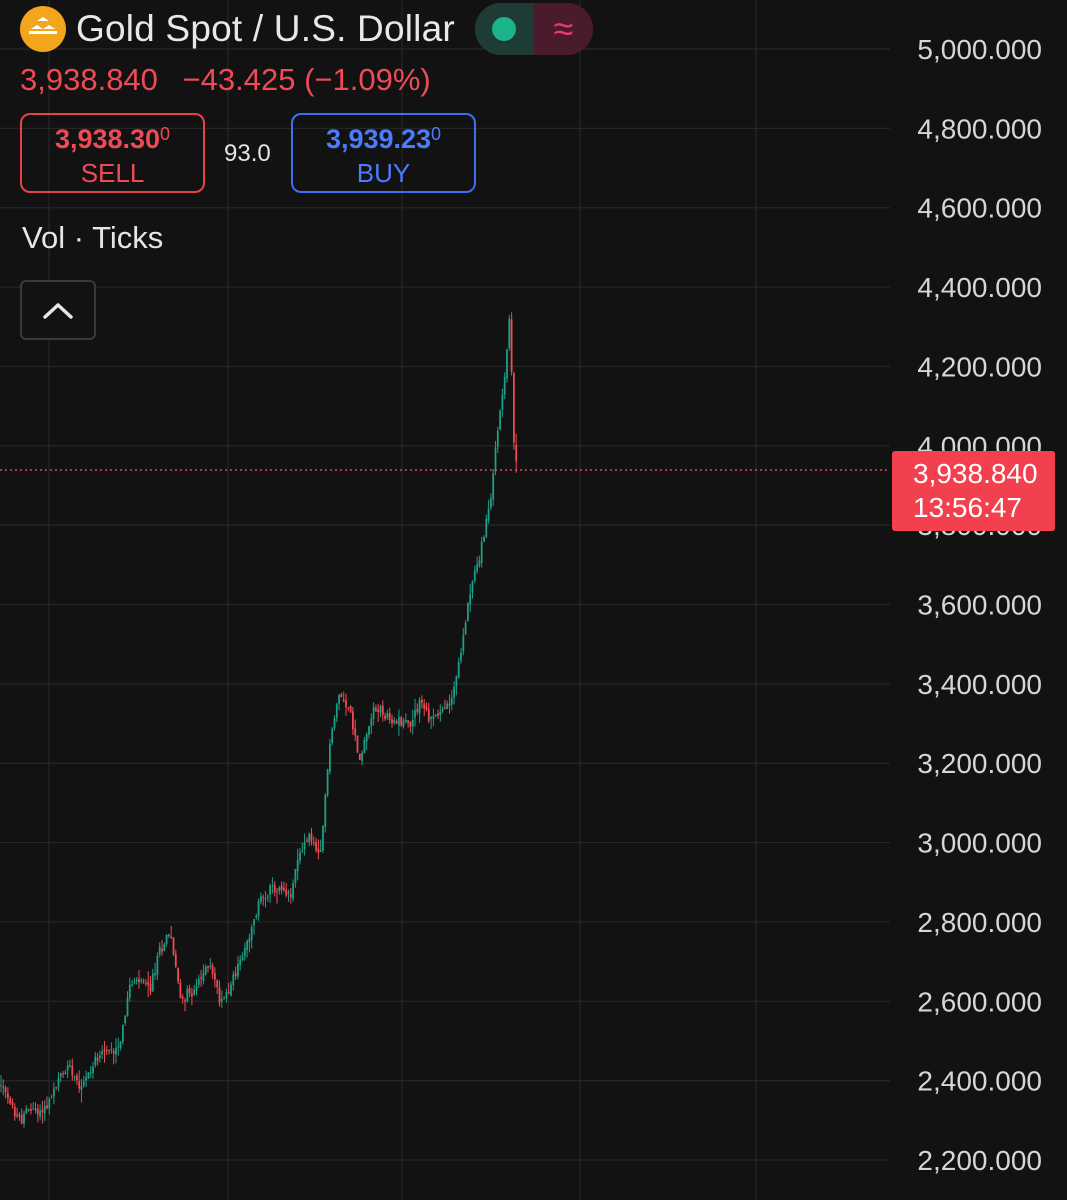 The height and width of the screenshot is (1200, 1067). I want to click on market-open-toggle, so click(504, 29).